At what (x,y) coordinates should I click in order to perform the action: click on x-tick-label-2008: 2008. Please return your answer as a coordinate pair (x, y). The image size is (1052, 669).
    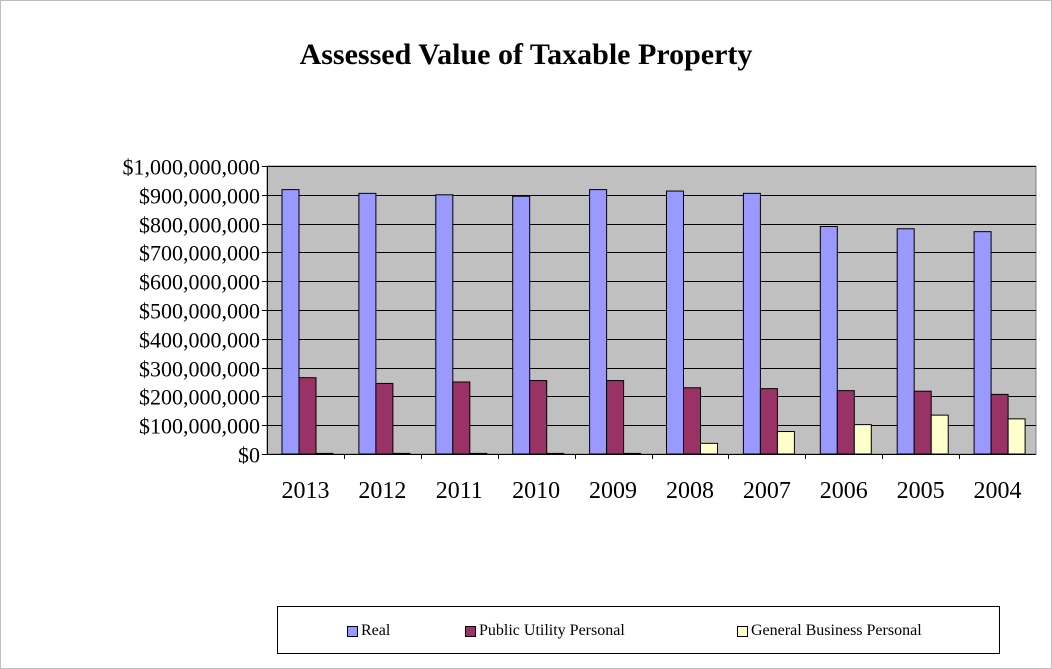
    Looking at the image, I should click on (690, 491).